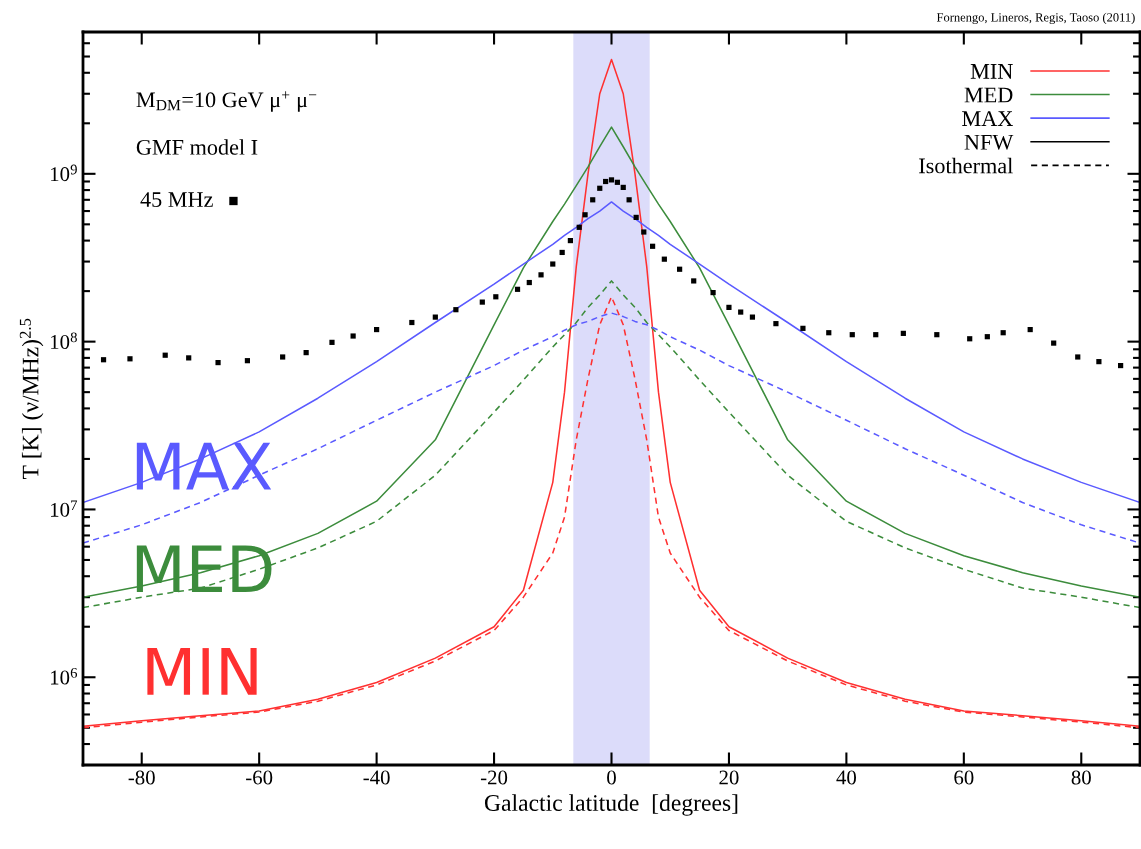  Describe the element at coordinates (494, 777) in the screenshot. I see `x-tick-label: -20` at that location.